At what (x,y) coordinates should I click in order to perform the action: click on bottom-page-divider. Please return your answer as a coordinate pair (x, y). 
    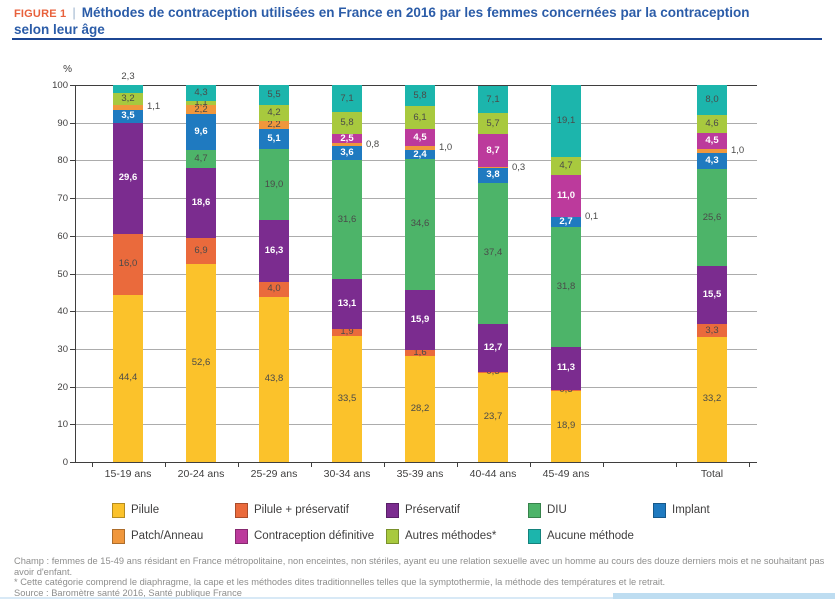
    Looking at the image, I should click on (417, 598).